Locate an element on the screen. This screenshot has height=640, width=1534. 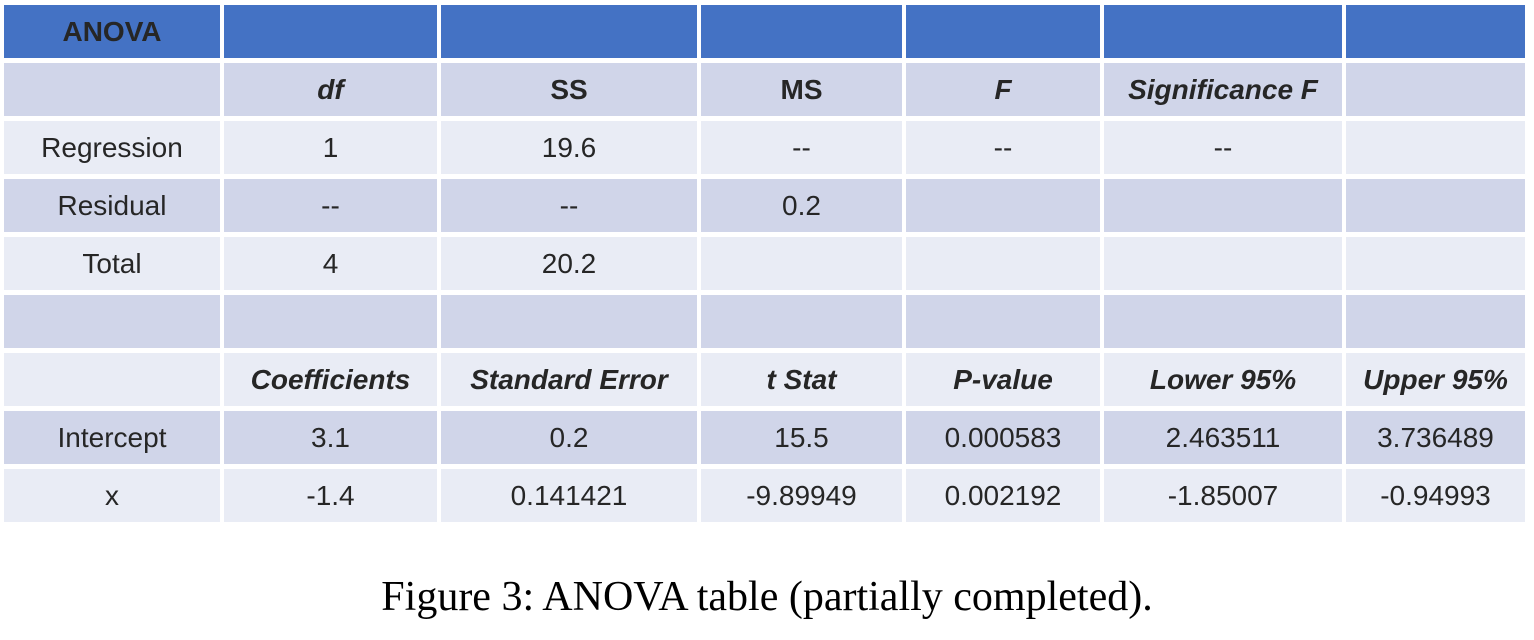
table-row-residual: Residual -- -- 0.2 is located at coordinates (764, 205).